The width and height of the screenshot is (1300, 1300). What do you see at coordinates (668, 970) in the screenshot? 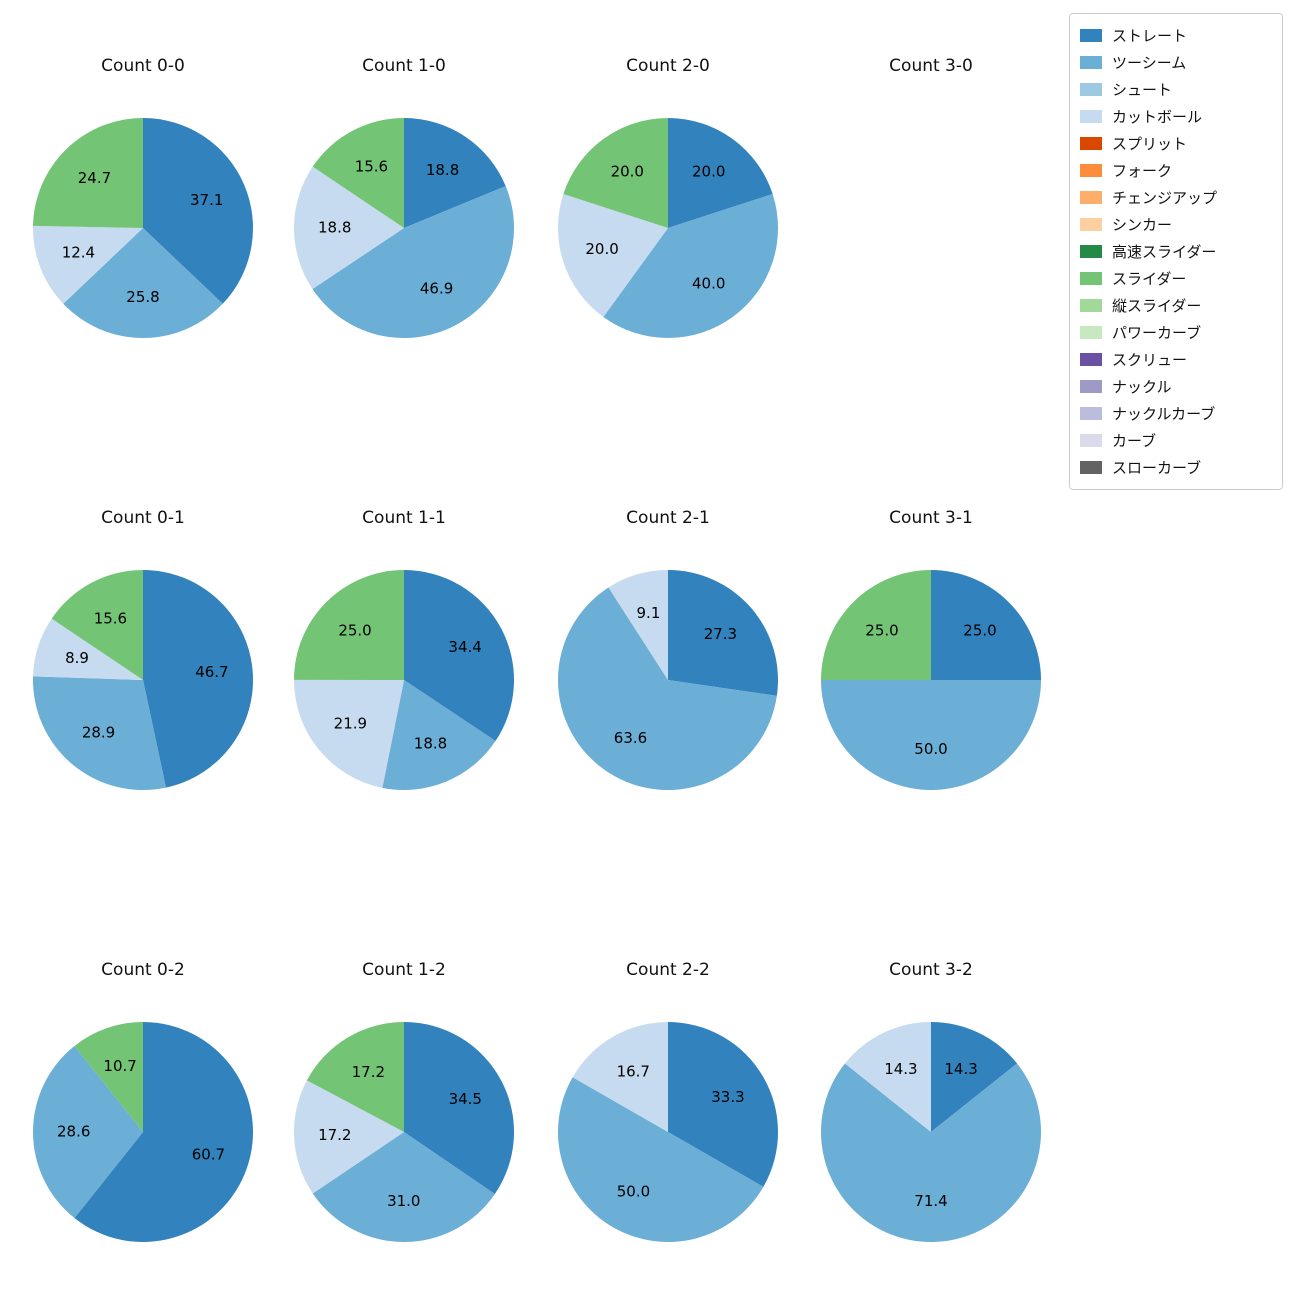
I see `chart-title: Count 2-2` at bounding box center [668, 970].